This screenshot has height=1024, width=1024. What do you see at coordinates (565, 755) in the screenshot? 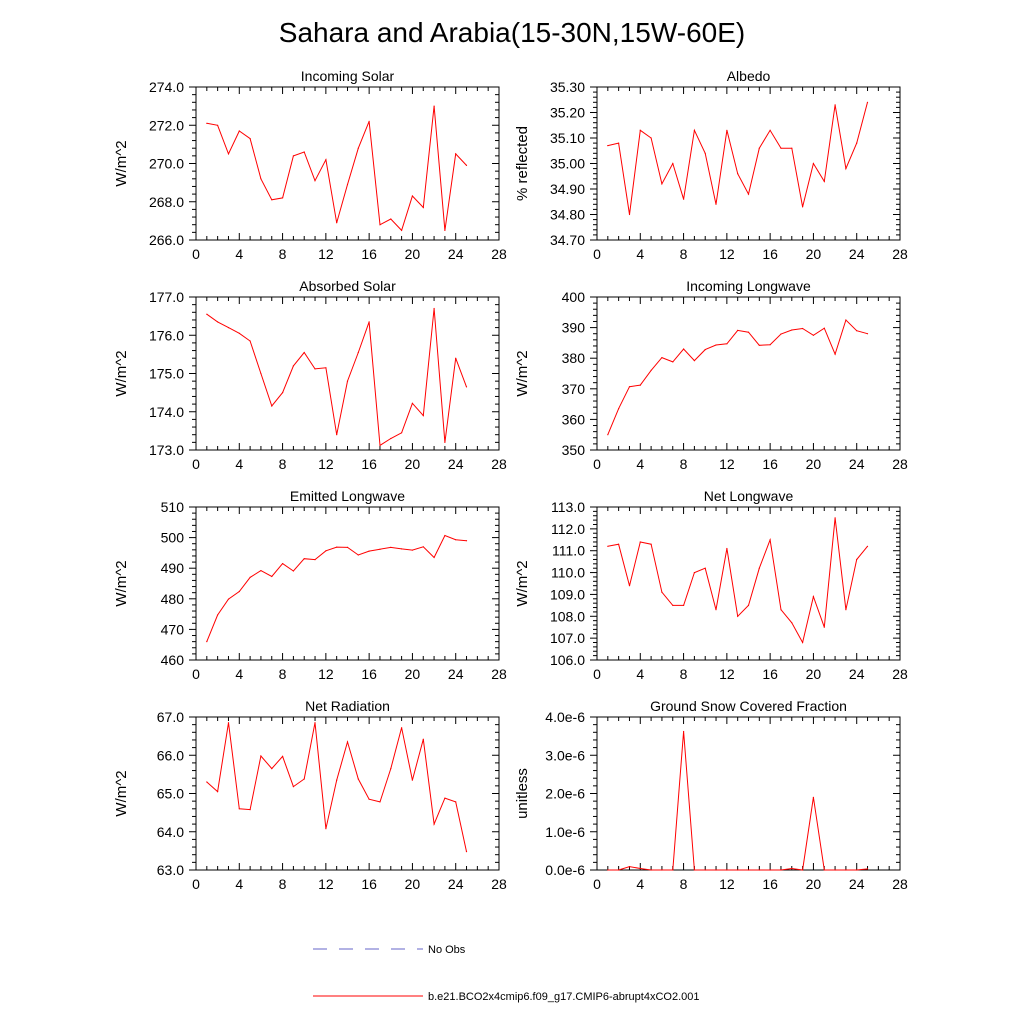
I see `y-tick-label: 3.0e-6` at bounding box center [565, 755].